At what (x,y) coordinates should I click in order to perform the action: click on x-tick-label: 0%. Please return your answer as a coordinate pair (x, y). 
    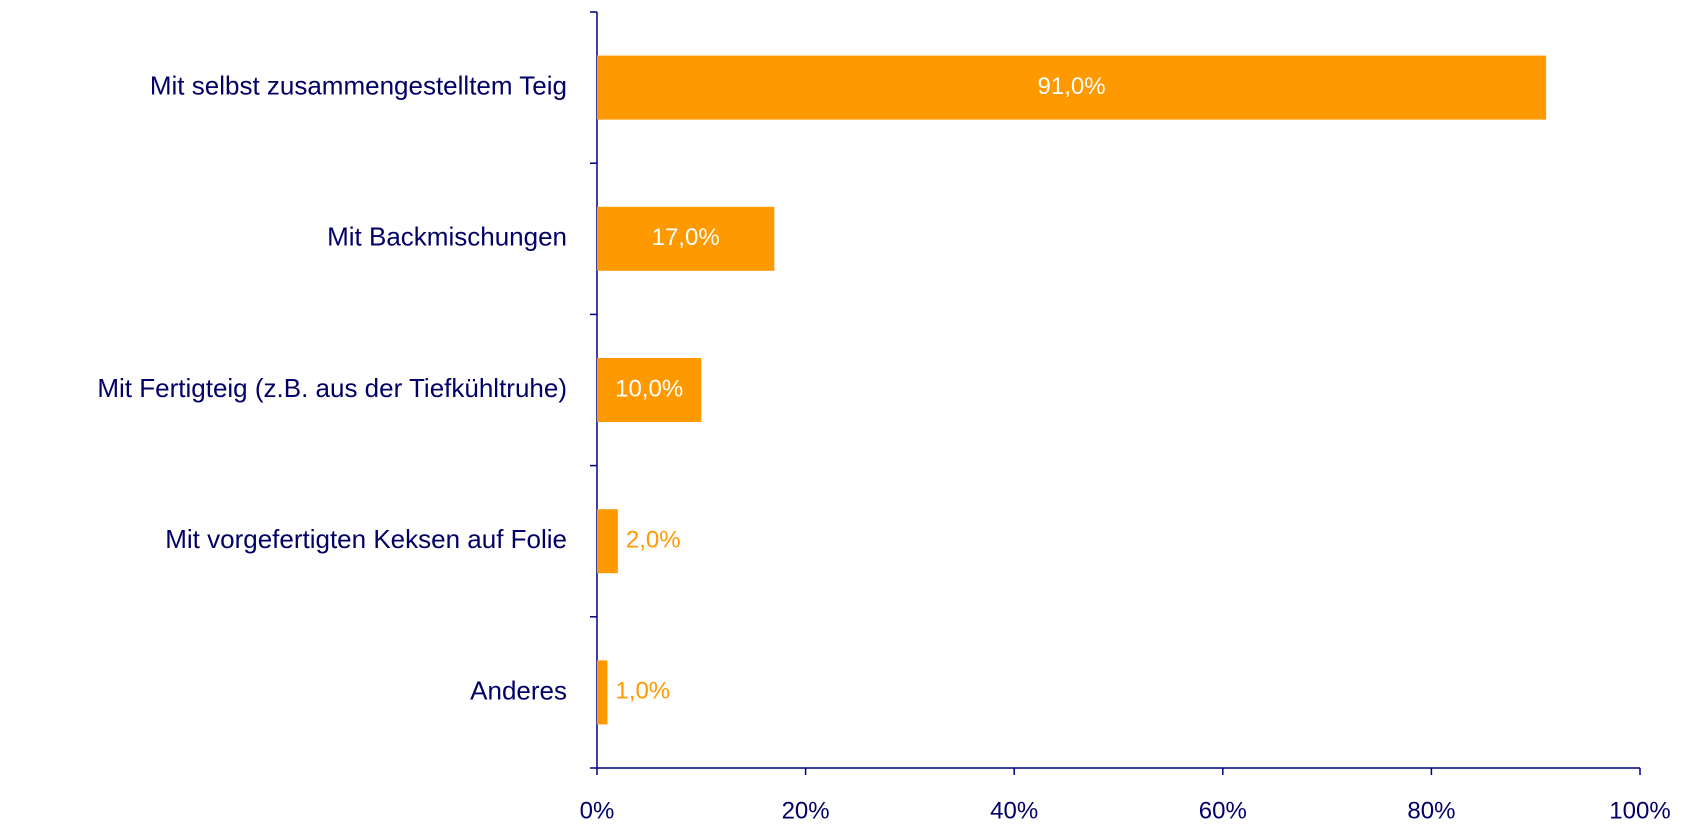
    Looking at the image, I should click on (597, 810).